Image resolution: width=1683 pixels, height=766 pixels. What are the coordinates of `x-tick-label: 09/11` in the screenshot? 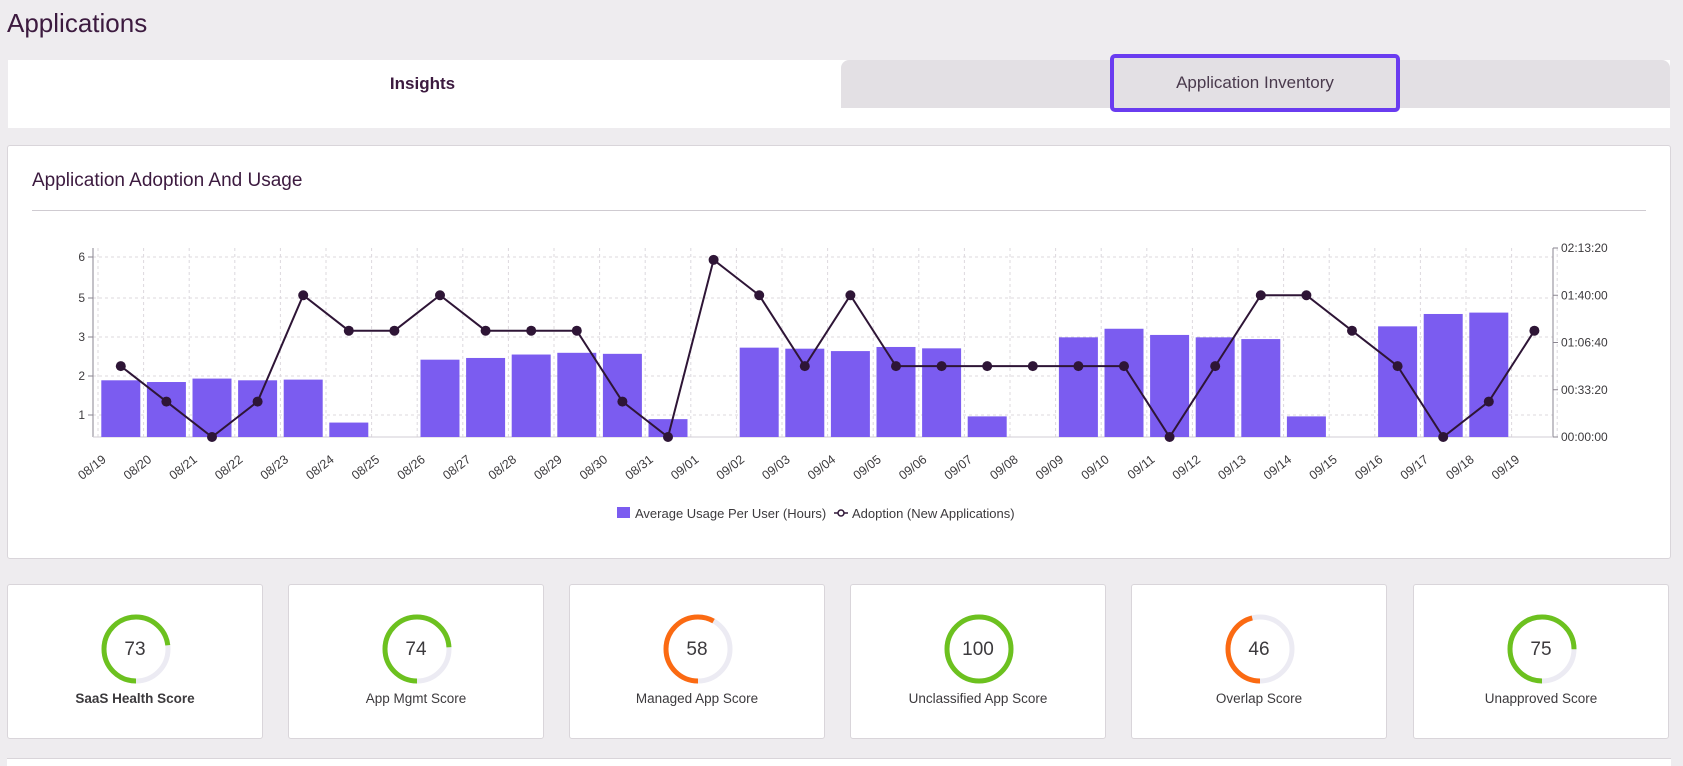 It's located at (1141, 467).